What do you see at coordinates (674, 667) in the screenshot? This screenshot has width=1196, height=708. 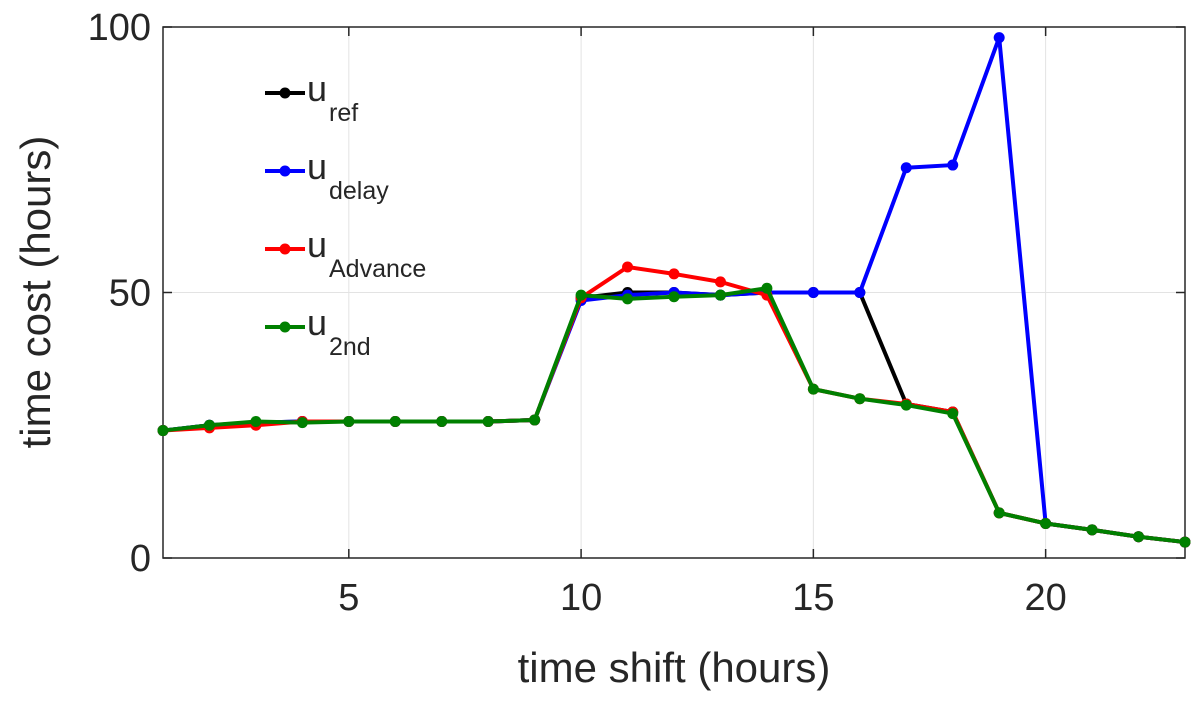 I see `x-axis-title: time shift (hours)` at bounding box center [674, 667].